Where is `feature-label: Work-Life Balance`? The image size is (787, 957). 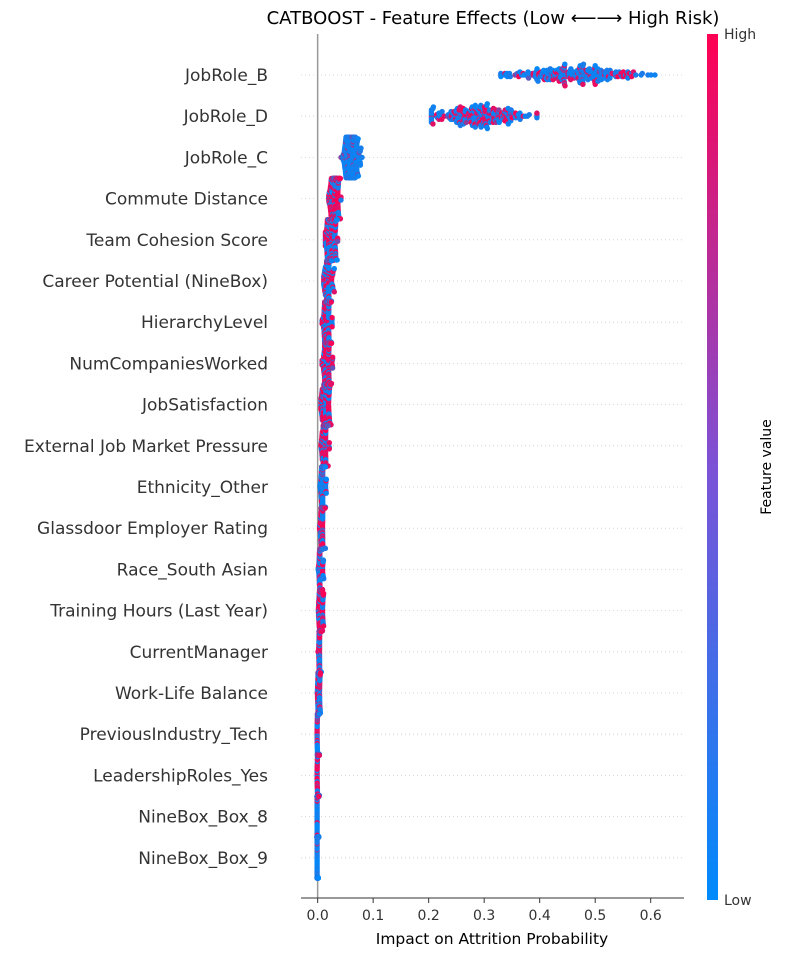 feature-label: Work-Life Balance is located at coordinates (191, 694).